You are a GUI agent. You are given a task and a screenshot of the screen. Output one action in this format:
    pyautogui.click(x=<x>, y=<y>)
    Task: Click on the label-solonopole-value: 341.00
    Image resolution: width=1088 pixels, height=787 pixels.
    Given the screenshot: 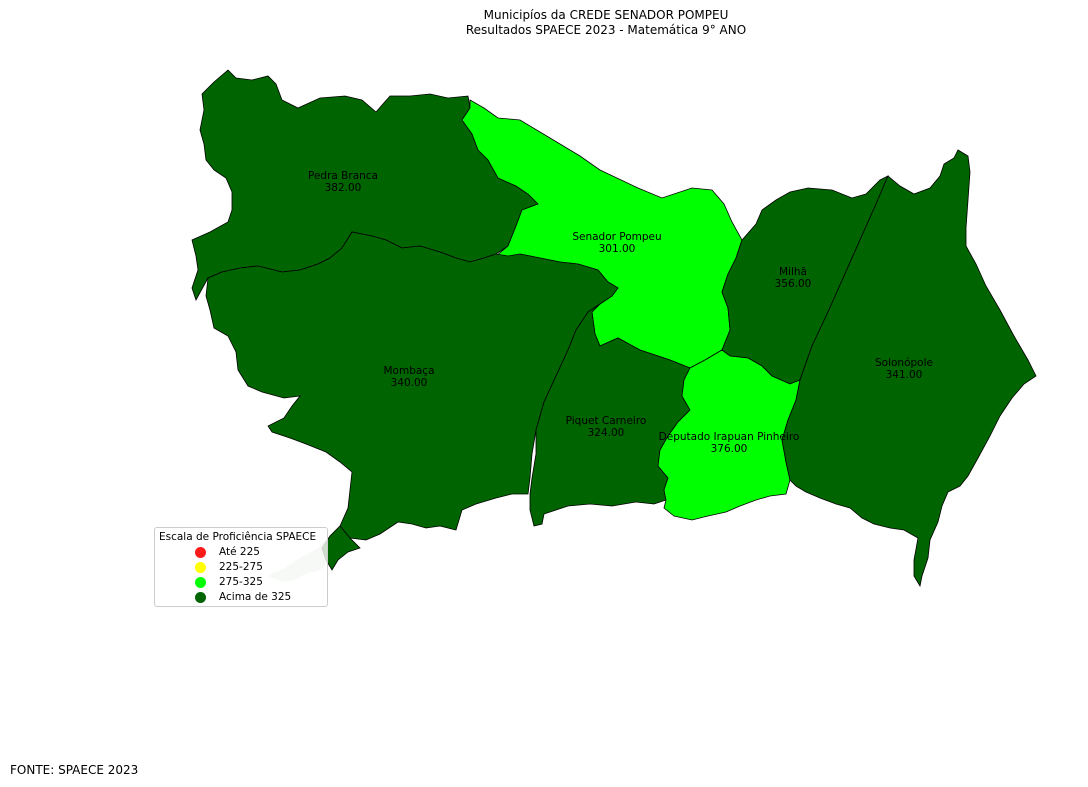 What is the action you would take?
    pyautogui.click(x=904, y=375)
    